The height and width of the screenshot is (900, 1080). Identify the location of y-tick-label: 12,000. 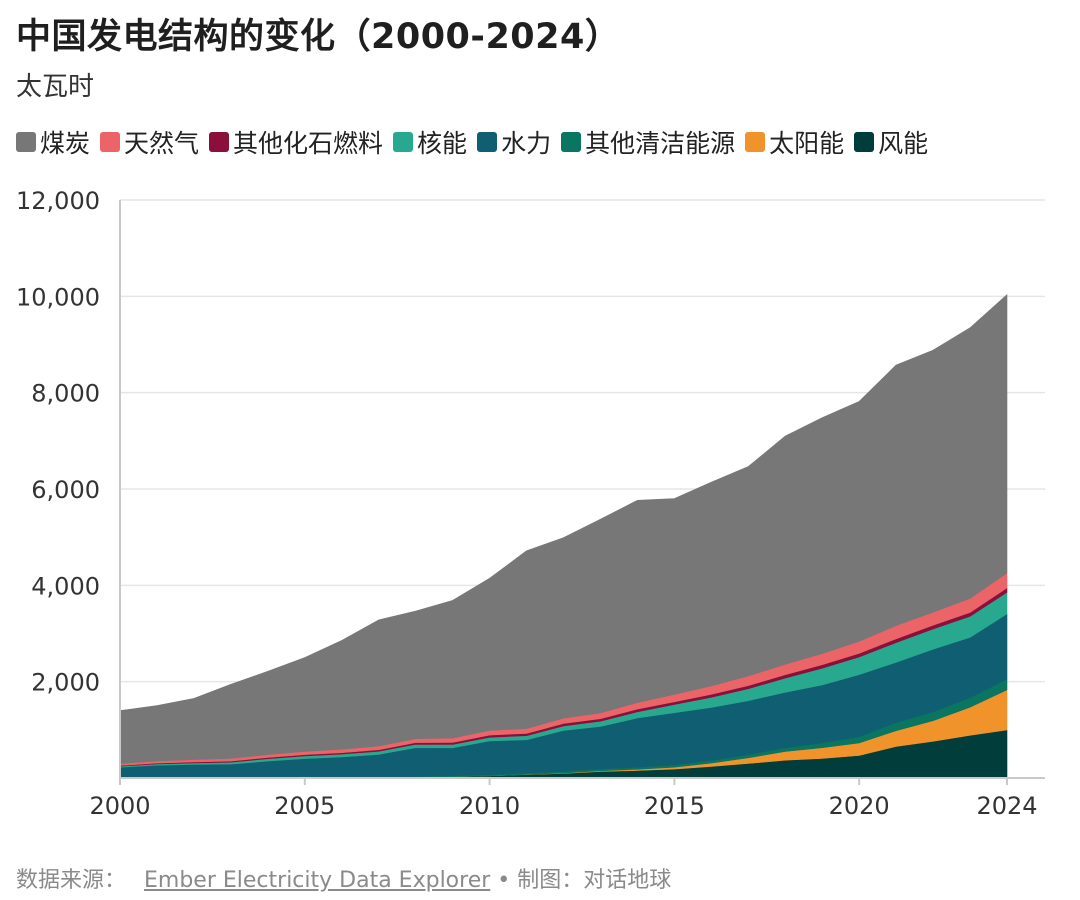
(58, 201).